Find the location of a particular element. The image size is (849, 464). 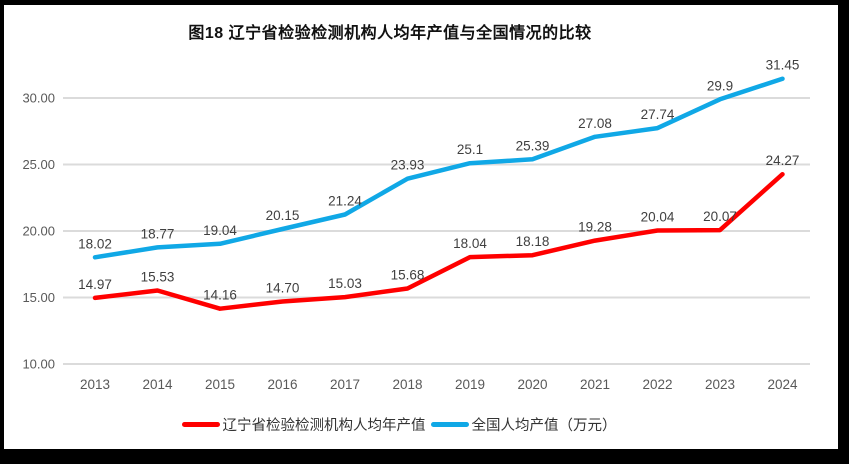

liaoning-data-label: 15.03 is located at coordinates (345, 283).